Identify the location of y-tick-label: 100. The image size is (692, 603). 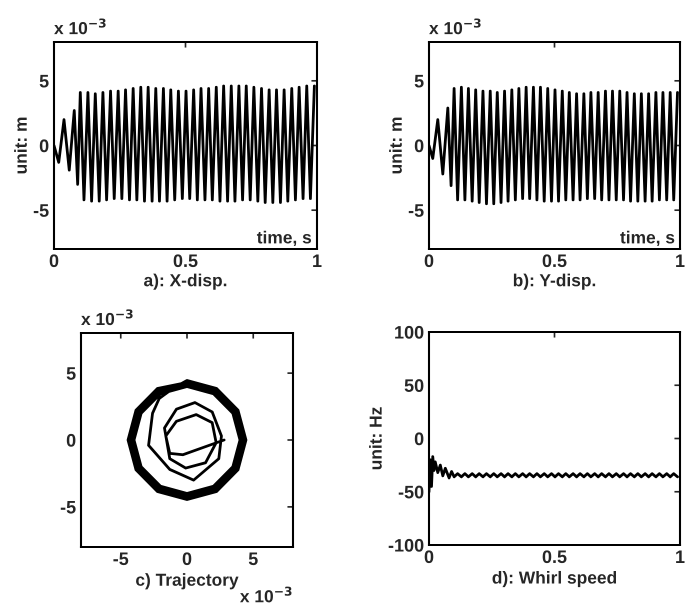
(409, 332).